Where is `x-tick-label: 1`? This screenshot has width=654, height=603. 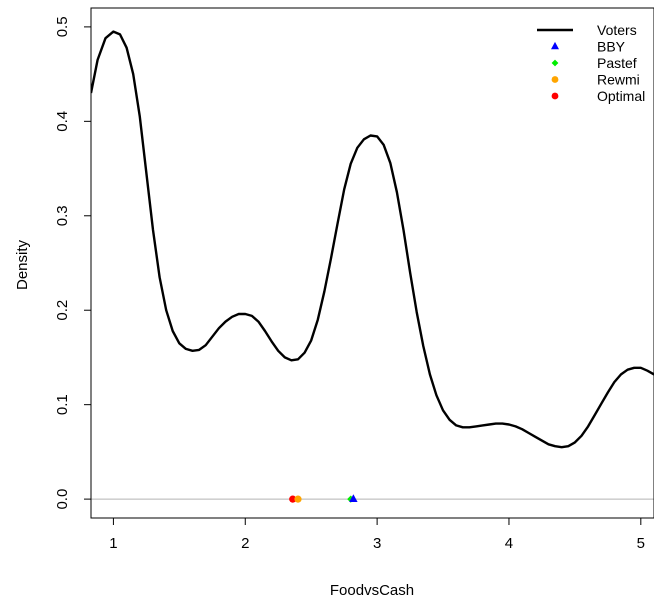
x-tick-label: 1 is located at coordinates (113, 543).